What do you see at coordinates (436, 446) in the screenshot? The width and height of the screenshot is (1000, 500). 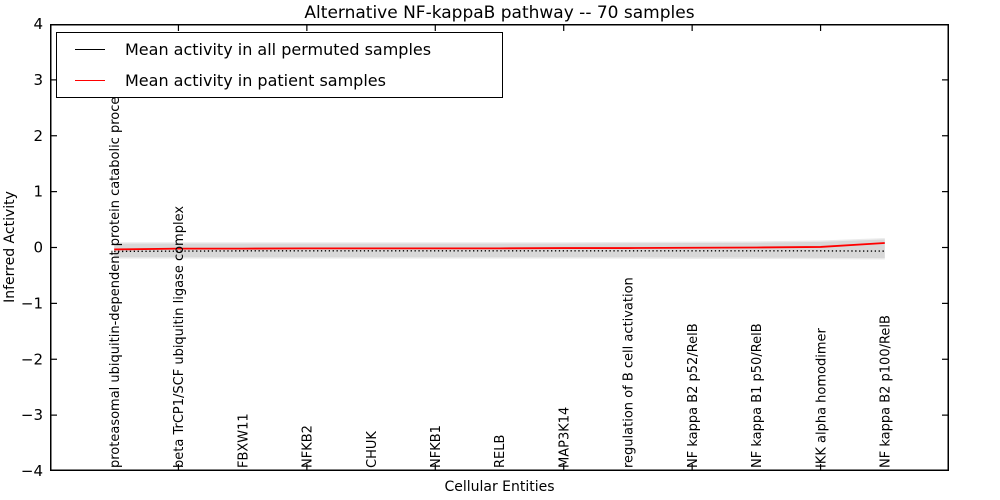 I see `x-tick-label: NFKB1` at bounding box center [436, 446].